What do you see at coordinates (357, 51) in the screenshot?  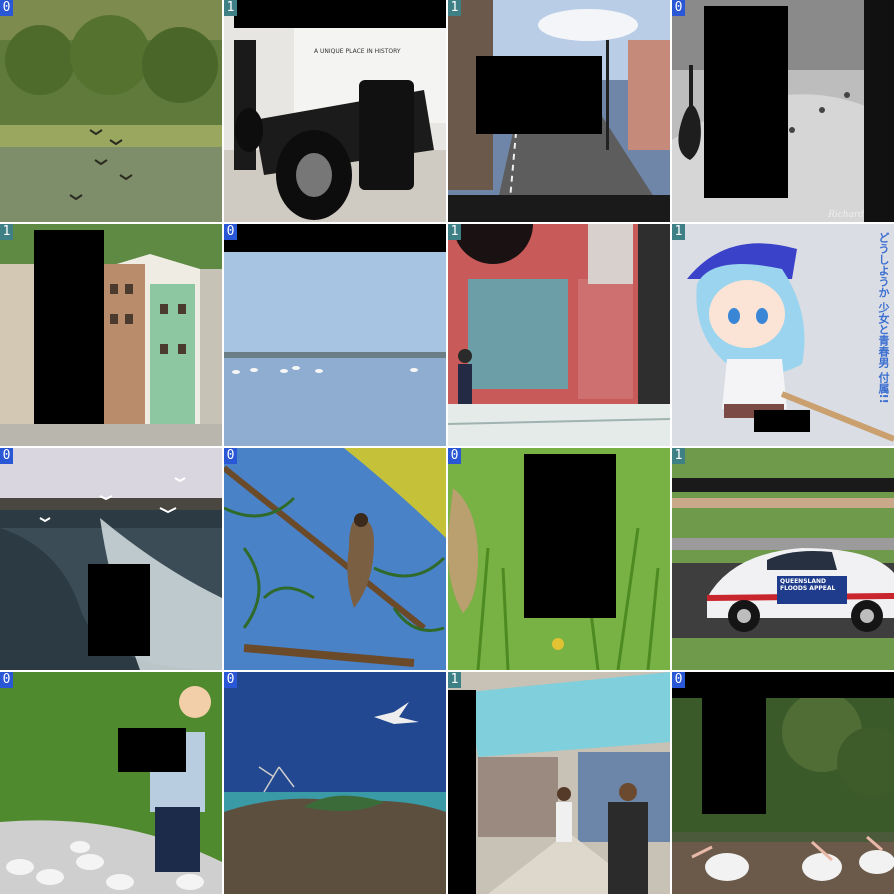 I see `exhibit-sign-text: A UNIQUE PLACE IN HISTORY` at bounding box center [357, 51].